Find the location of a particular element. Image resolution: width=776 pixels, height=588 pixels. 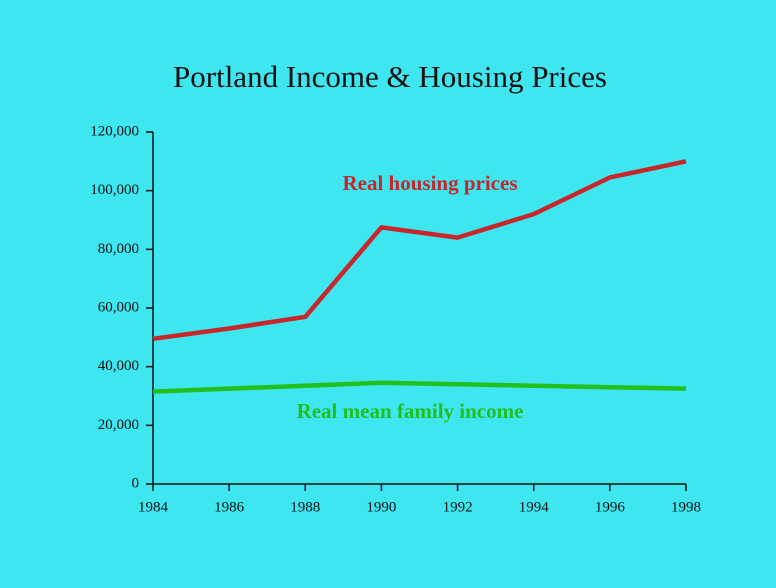

x-tick-label: 1986 is located at coordinates (229, 507).